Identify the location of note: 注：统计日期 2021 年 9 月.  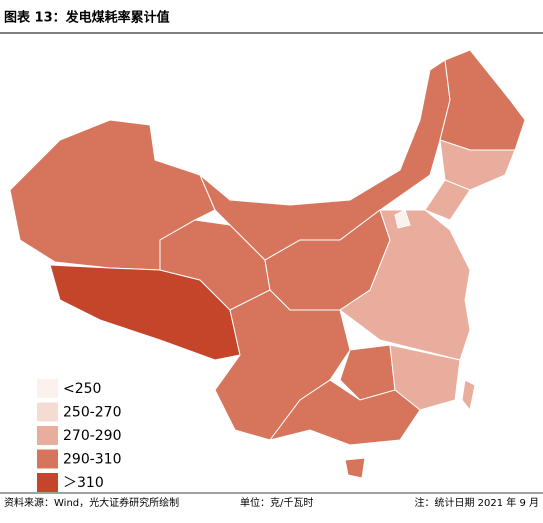
(476, 502).